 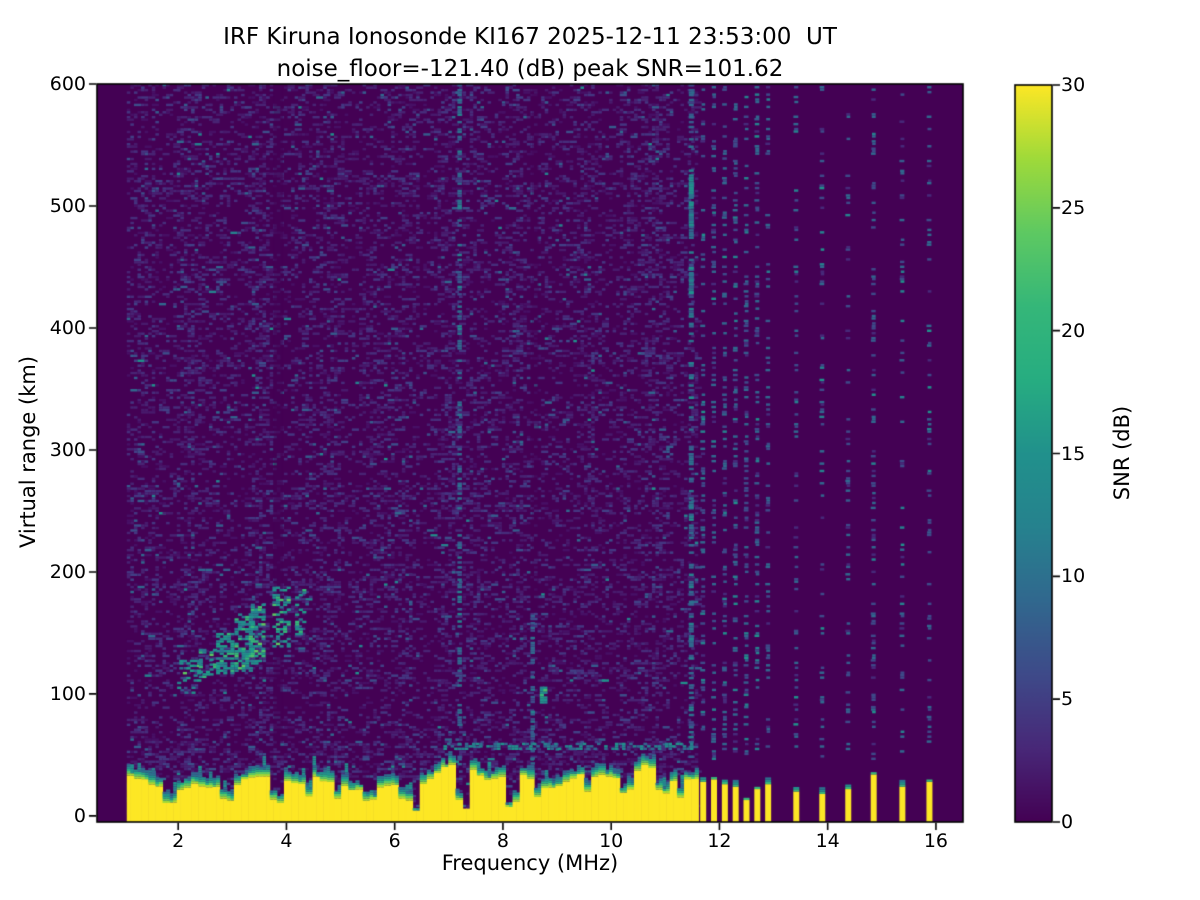 What do you see at coordinates (1073, 330) in the screenshot?
I see `colorbar-tick-label: 20` at bounding box center [1073, 330].